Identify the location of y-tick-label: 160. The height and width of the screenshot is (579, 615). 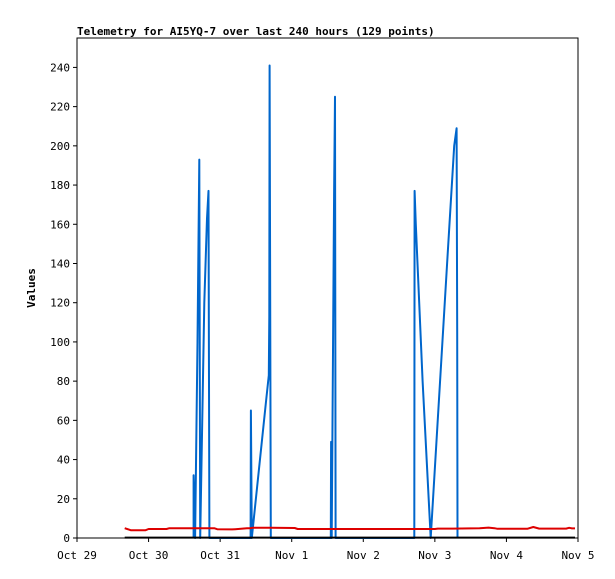
(60, 224).